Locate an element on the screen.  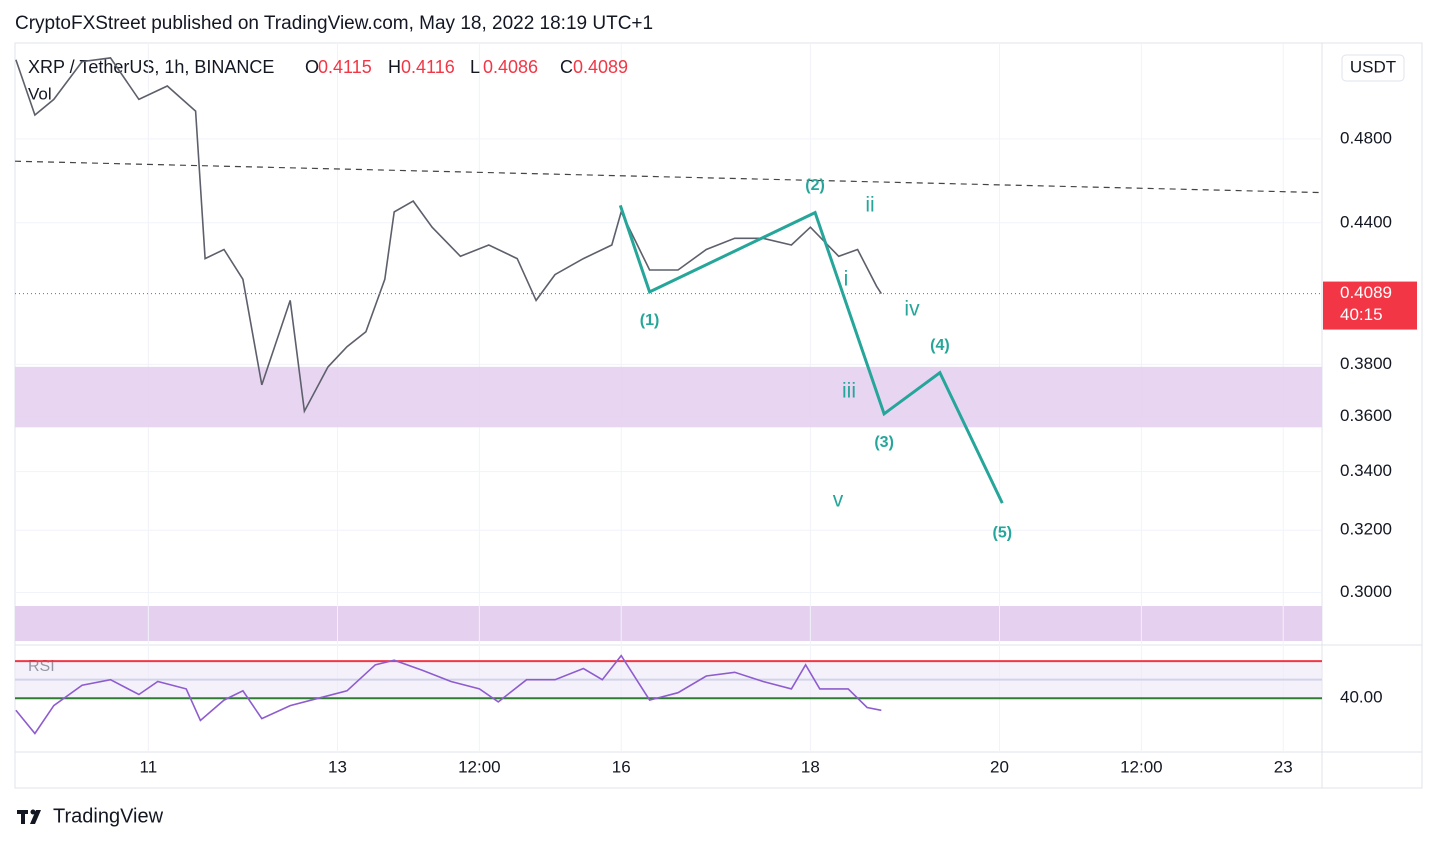
last-price-box is located at coordinates (1370, 305).